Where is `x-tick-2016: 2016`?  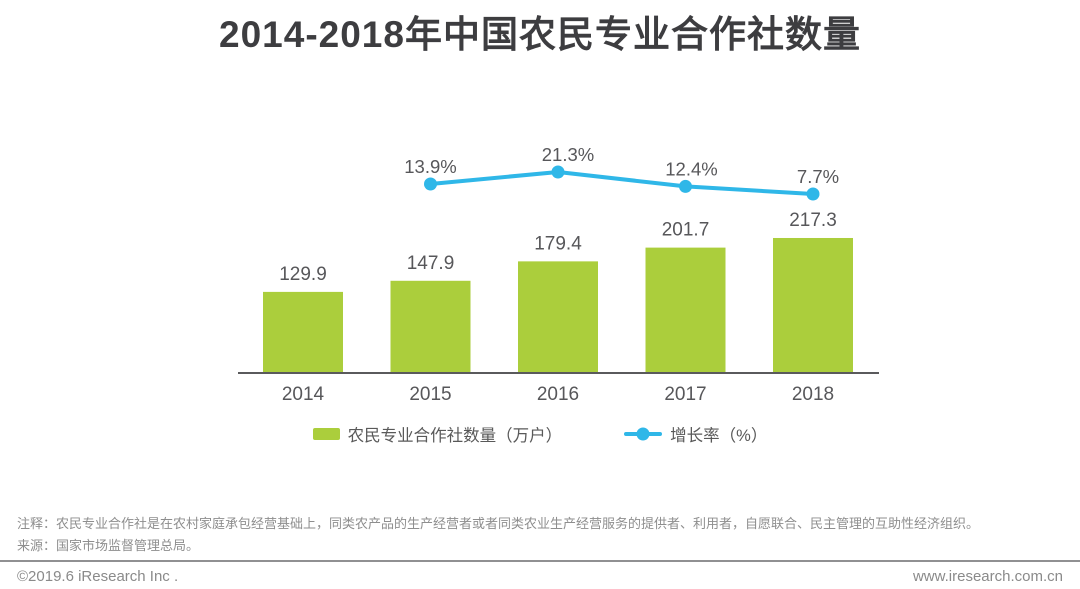 x-tick-2016: 2016 is located at coordinates (558, 394).